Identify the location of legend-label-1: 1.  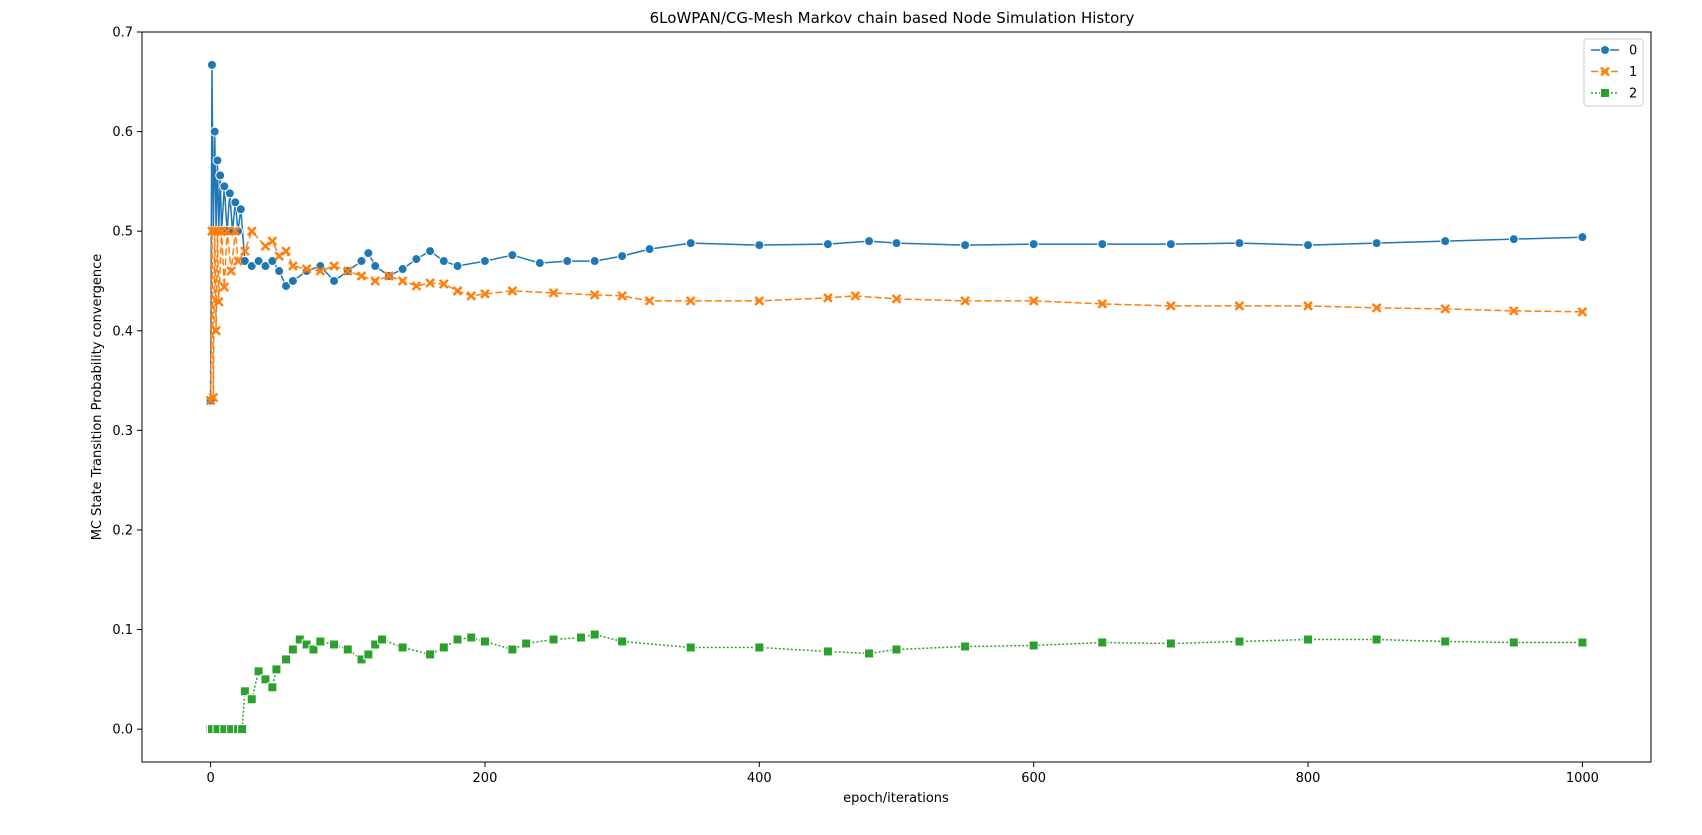
(1633, 72).